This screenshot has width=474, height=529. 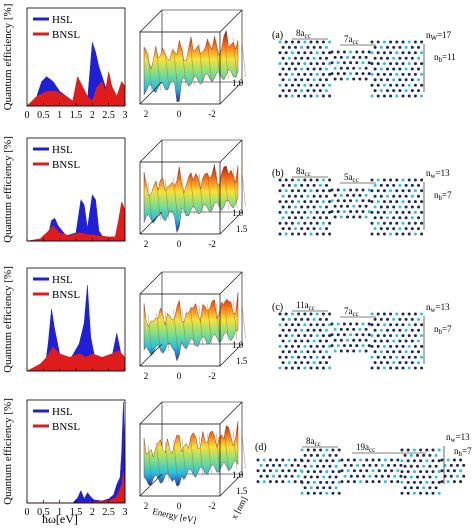 What do you see at coordinates (238, 345) in the screenshot?
I see `x-tick-label-surface: 1.0` at bounding box center [238, 345].